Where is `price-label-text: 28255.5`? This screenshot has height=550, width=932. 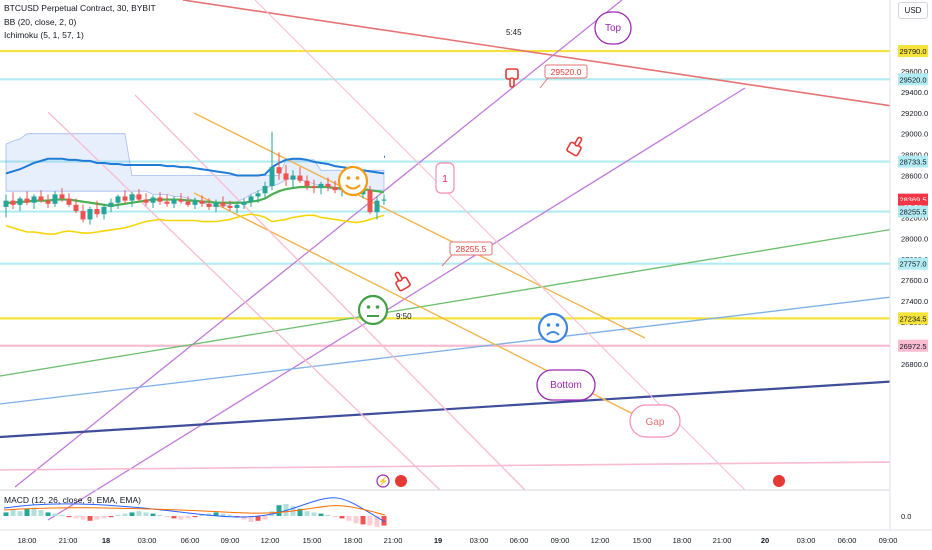
price-label-text: 28255.5 is located at coordinates (912, 212).